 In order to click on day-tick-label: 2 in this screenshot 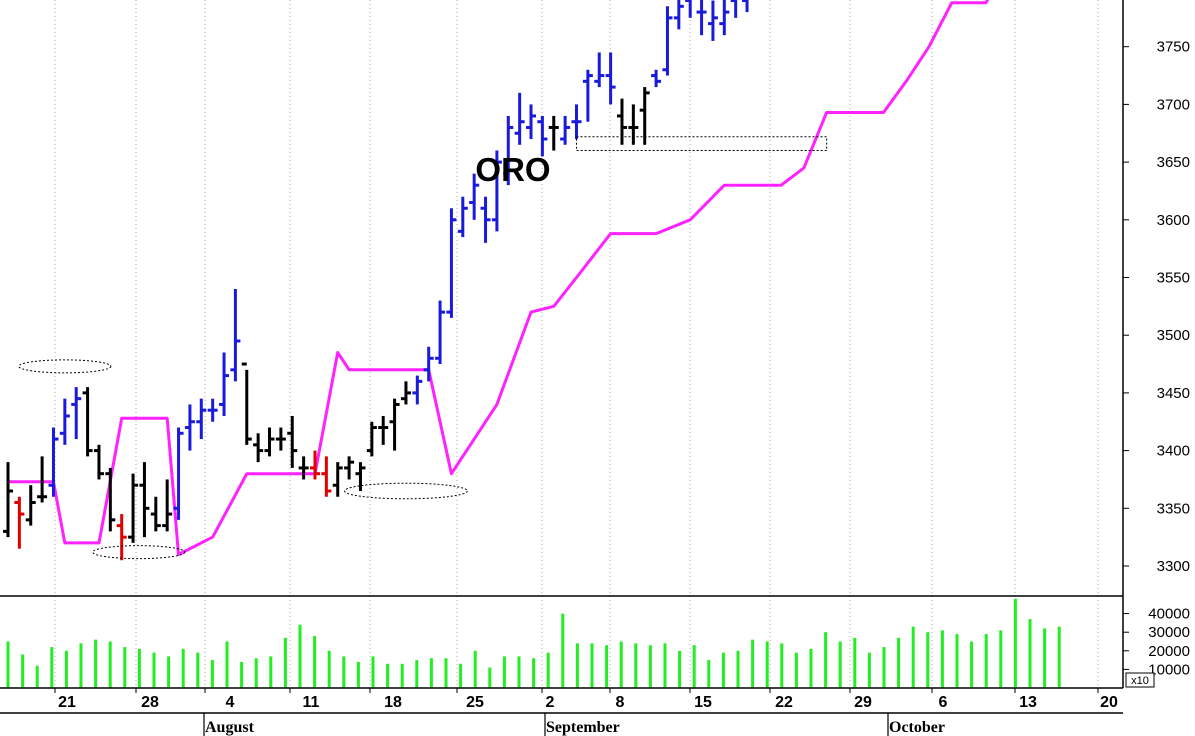, I will do `click(550, 702)`.